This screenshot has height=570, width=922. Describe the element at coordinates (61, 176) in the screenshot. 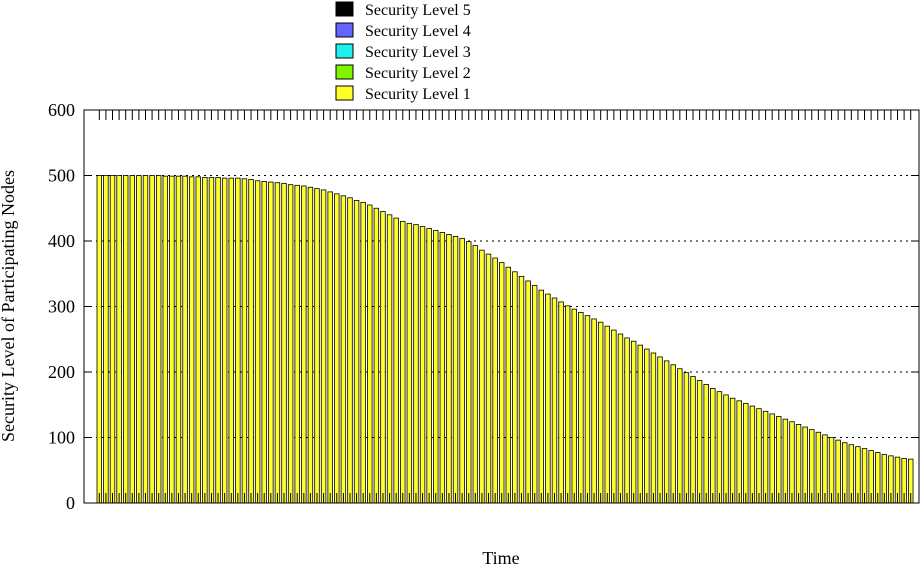

I see `y-tick-label: 500` at that location.